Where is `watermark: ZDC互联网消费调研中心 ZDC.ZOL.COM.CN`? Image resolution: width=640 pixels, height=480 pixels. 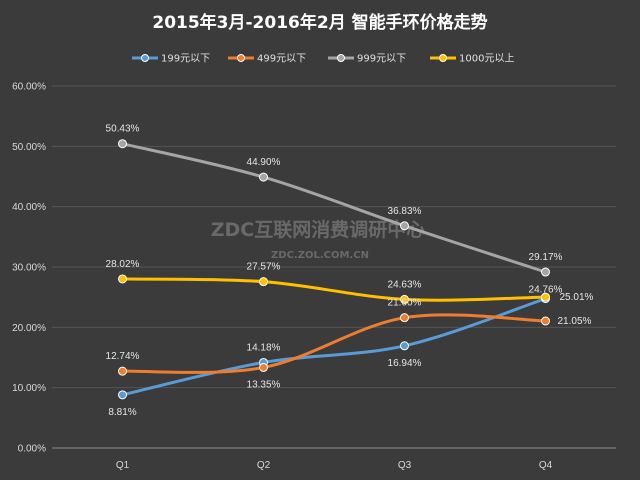 watermark: ZDC互联网消费调研中心 ZDC.ZOL.COM.CN is located at coordinates (318, 239).